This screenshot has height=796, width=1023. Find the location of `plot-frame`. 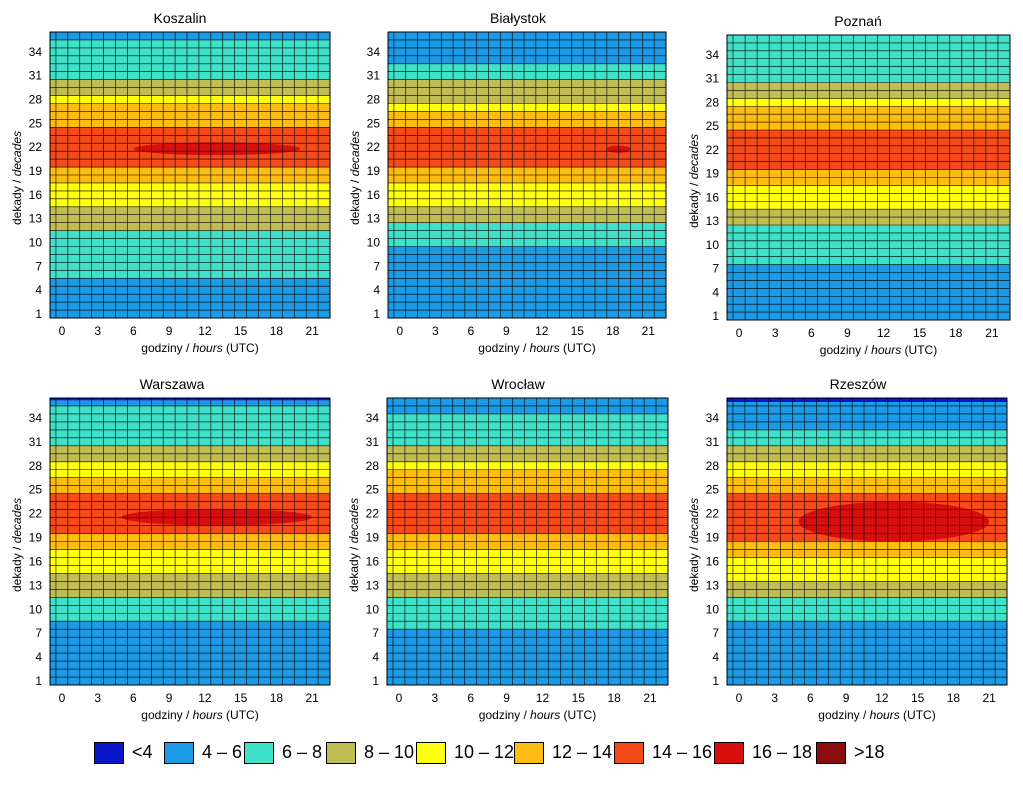

plot-frame is located at coordinates (868, 177).